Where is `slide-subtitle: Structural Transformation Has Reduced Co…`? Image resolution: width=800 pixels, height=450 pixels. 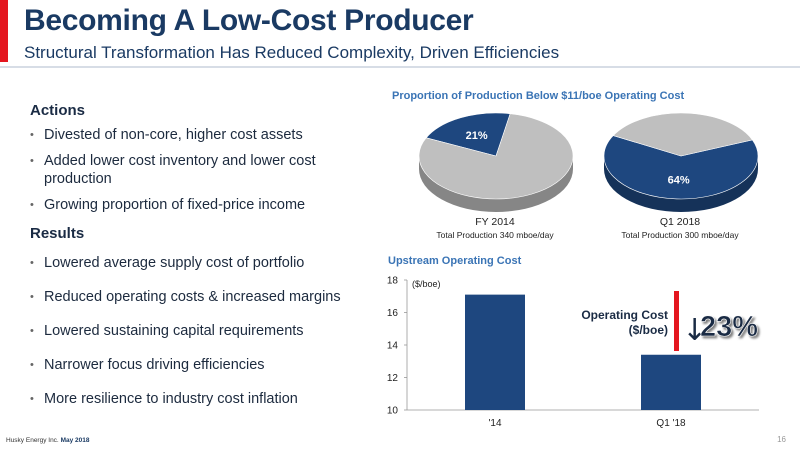 slide-subtitle: Structural Transformation Has Reduced Co… is located at coordinates (292, 52).